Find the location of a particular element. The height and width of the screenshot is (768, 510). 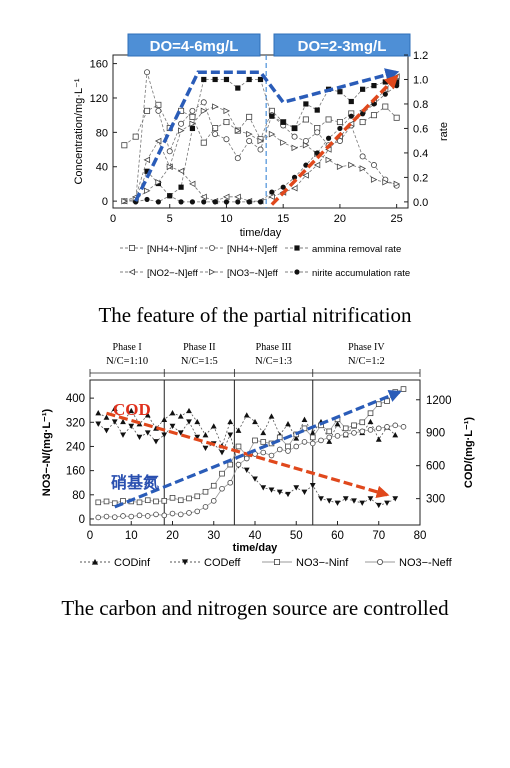

y-tick-label: 160 is located at coordinates (75, 472).